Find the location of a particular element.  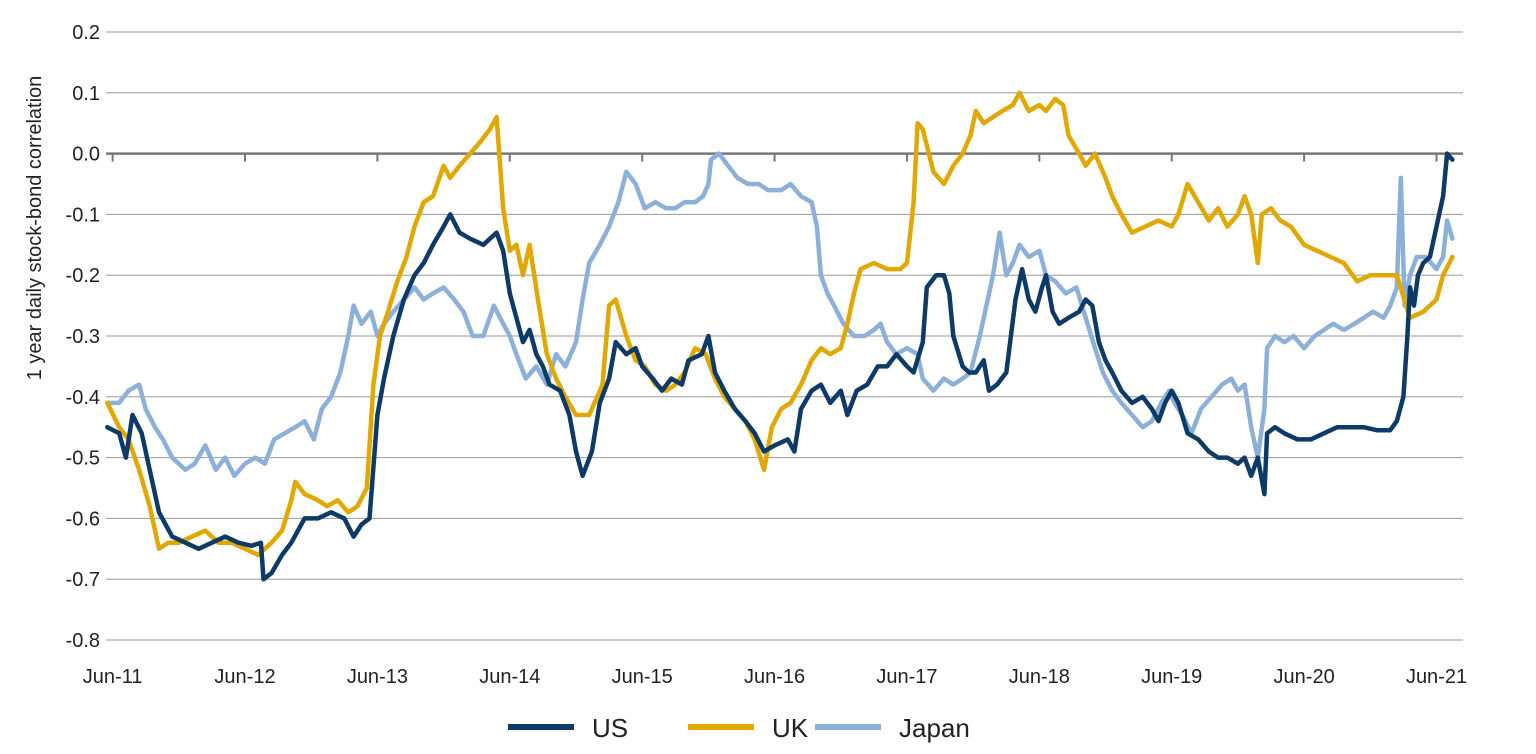

y-tick-label: -0.7 is located at coordinates (83, 580).